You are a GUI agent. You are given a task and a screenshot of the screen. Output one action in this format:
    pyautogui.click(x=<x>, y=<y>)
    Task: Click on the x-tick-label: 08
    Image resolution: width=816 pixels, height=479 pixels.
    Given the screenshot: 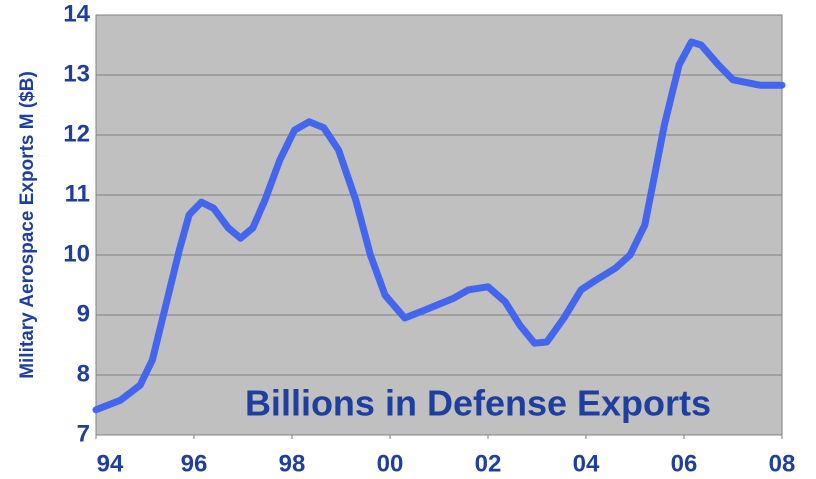 What is the action you would take?
    pyautogui.click(x=782, y=463)
    